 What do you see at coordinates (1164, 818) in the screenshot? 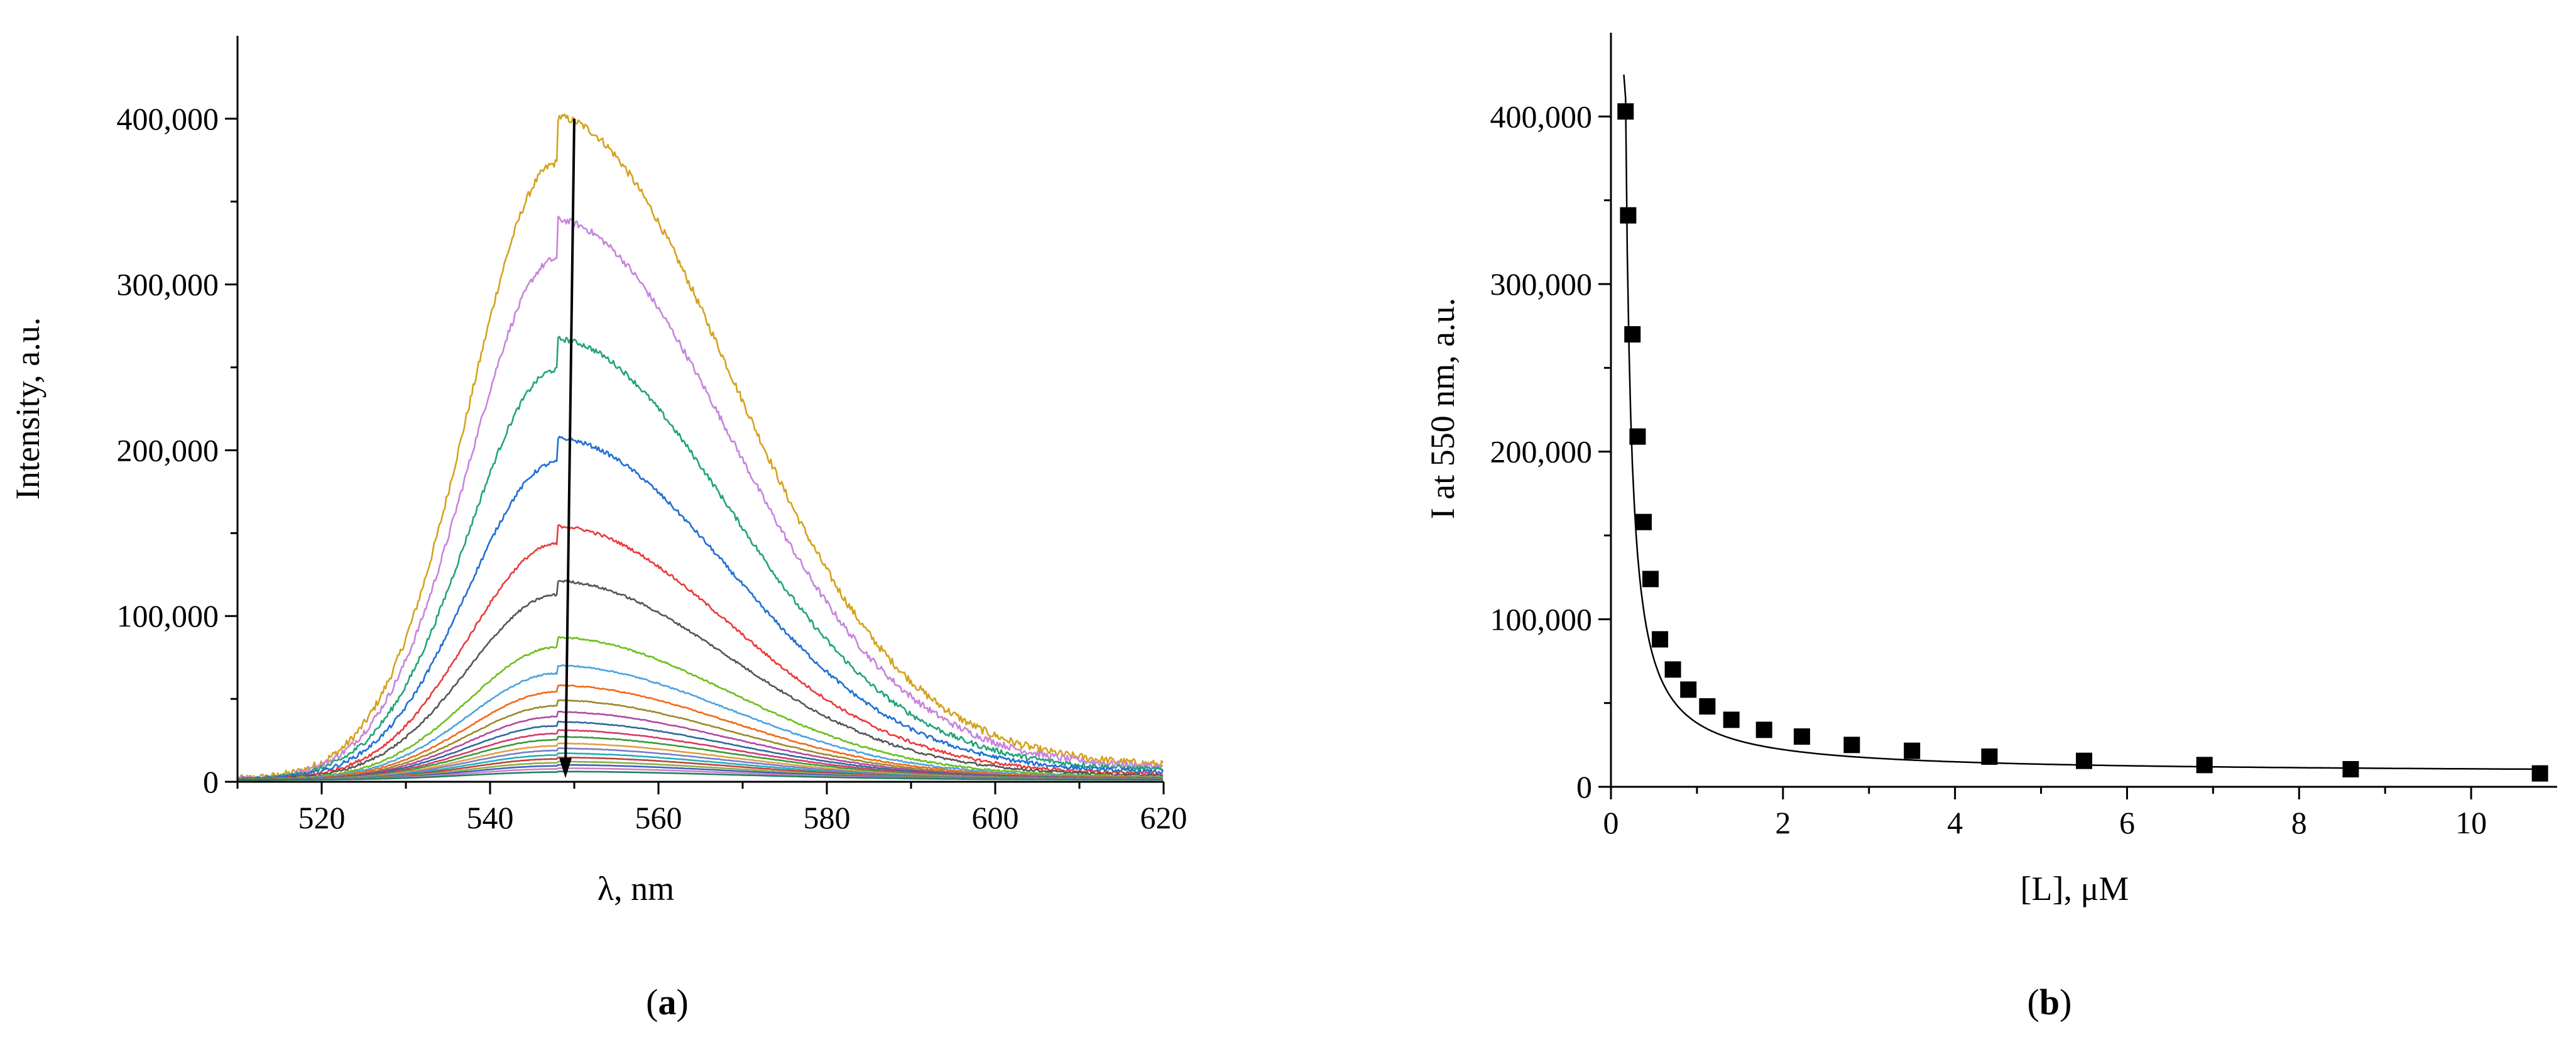
I see `panel-a-x-tick-label: 620` at bounding box center [1164, 818].